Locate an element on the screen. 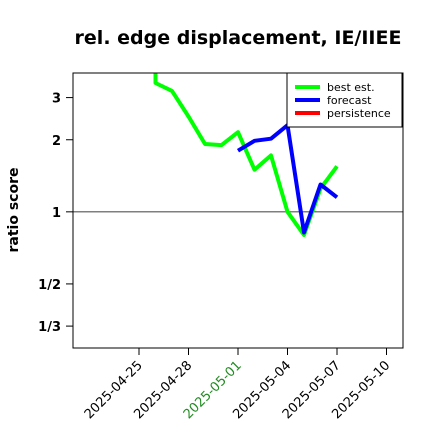 This screenshot has width=440, height=440. y-tick-label: 1 is located at coordinates (56, 213).